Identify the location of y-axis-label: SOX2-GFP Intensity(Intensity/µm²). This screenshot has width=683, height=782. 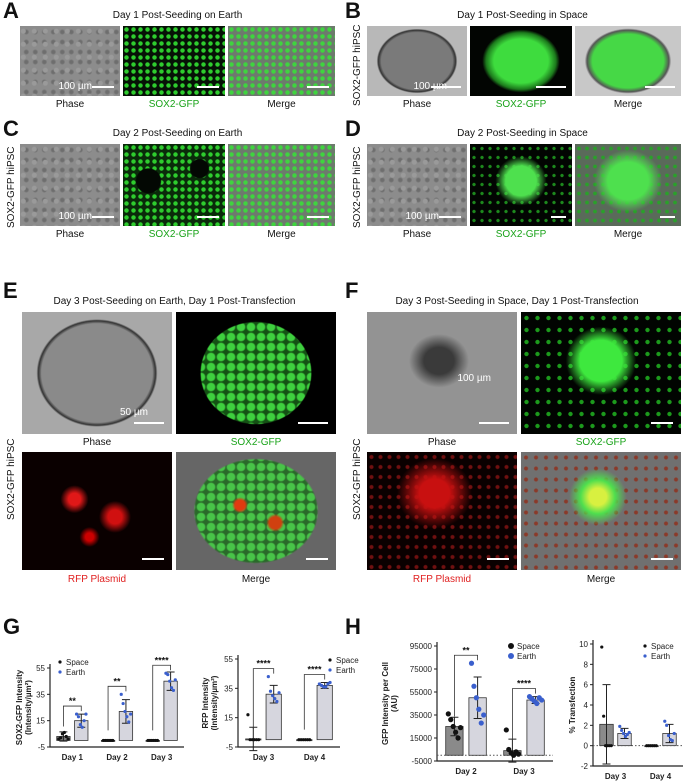
(24, 707).